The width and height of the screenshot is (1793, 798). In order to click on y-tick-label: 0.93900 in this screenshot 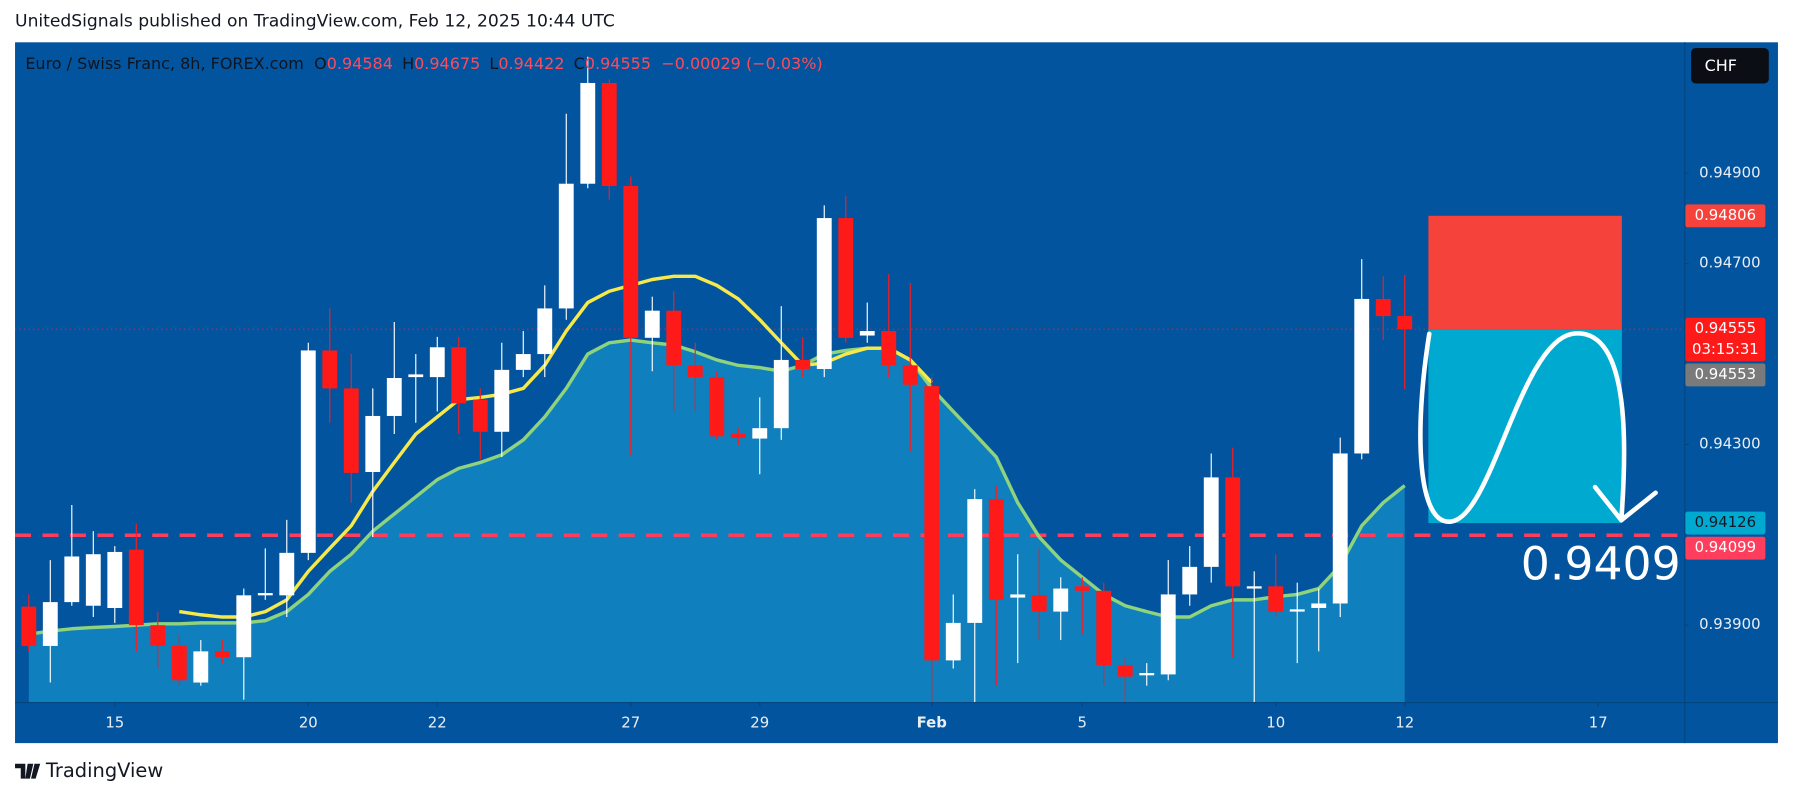, I will do `click(1729, 624)`.